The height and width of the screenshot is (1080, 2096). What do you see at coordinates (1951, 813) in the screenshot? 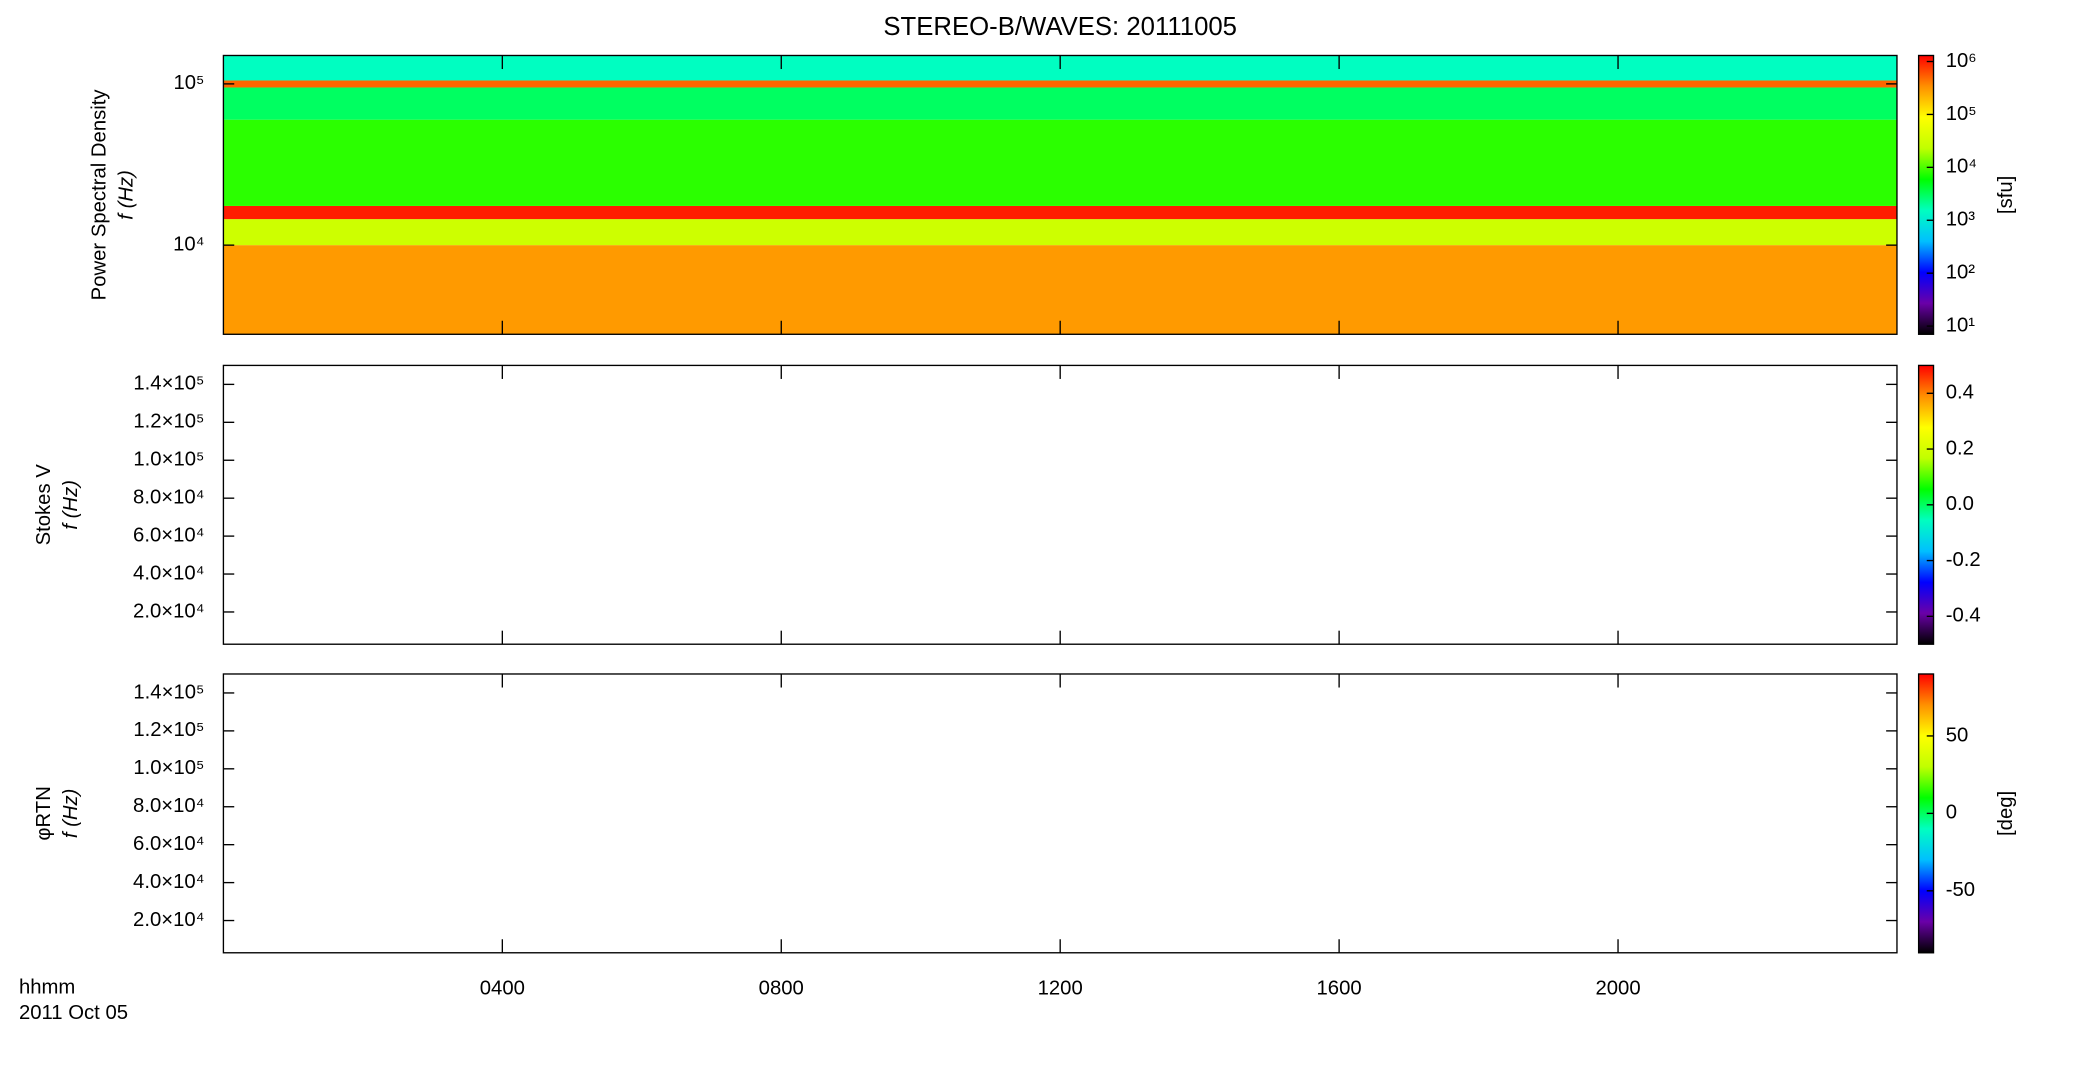
I see `colorbar-tick-label: 0` at bounding box center [1951, 813].